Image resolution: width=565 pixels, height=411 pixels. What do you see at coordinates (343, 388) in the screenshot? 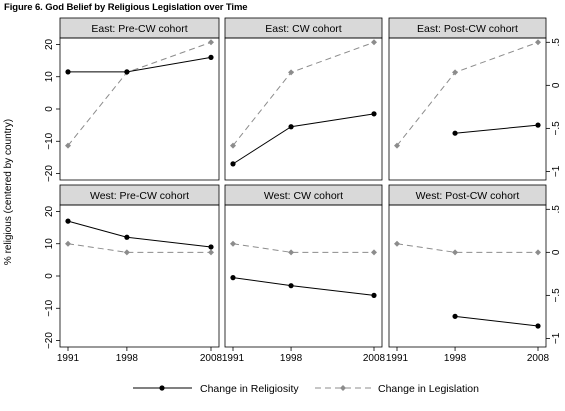
I see `legend-legislation-marker` at bounding box center [343, 388].